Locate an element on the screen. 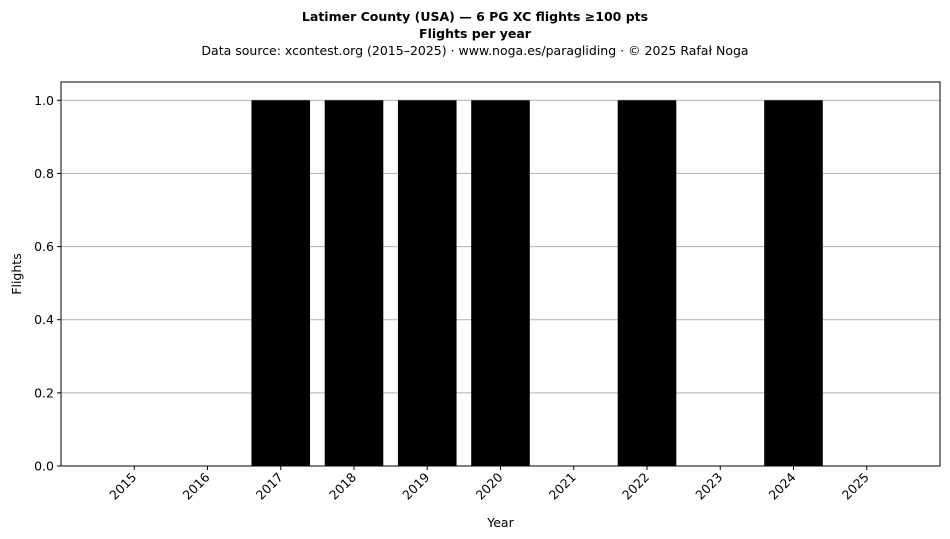  x-axis-label: Year is located at coordinates (500, 522).